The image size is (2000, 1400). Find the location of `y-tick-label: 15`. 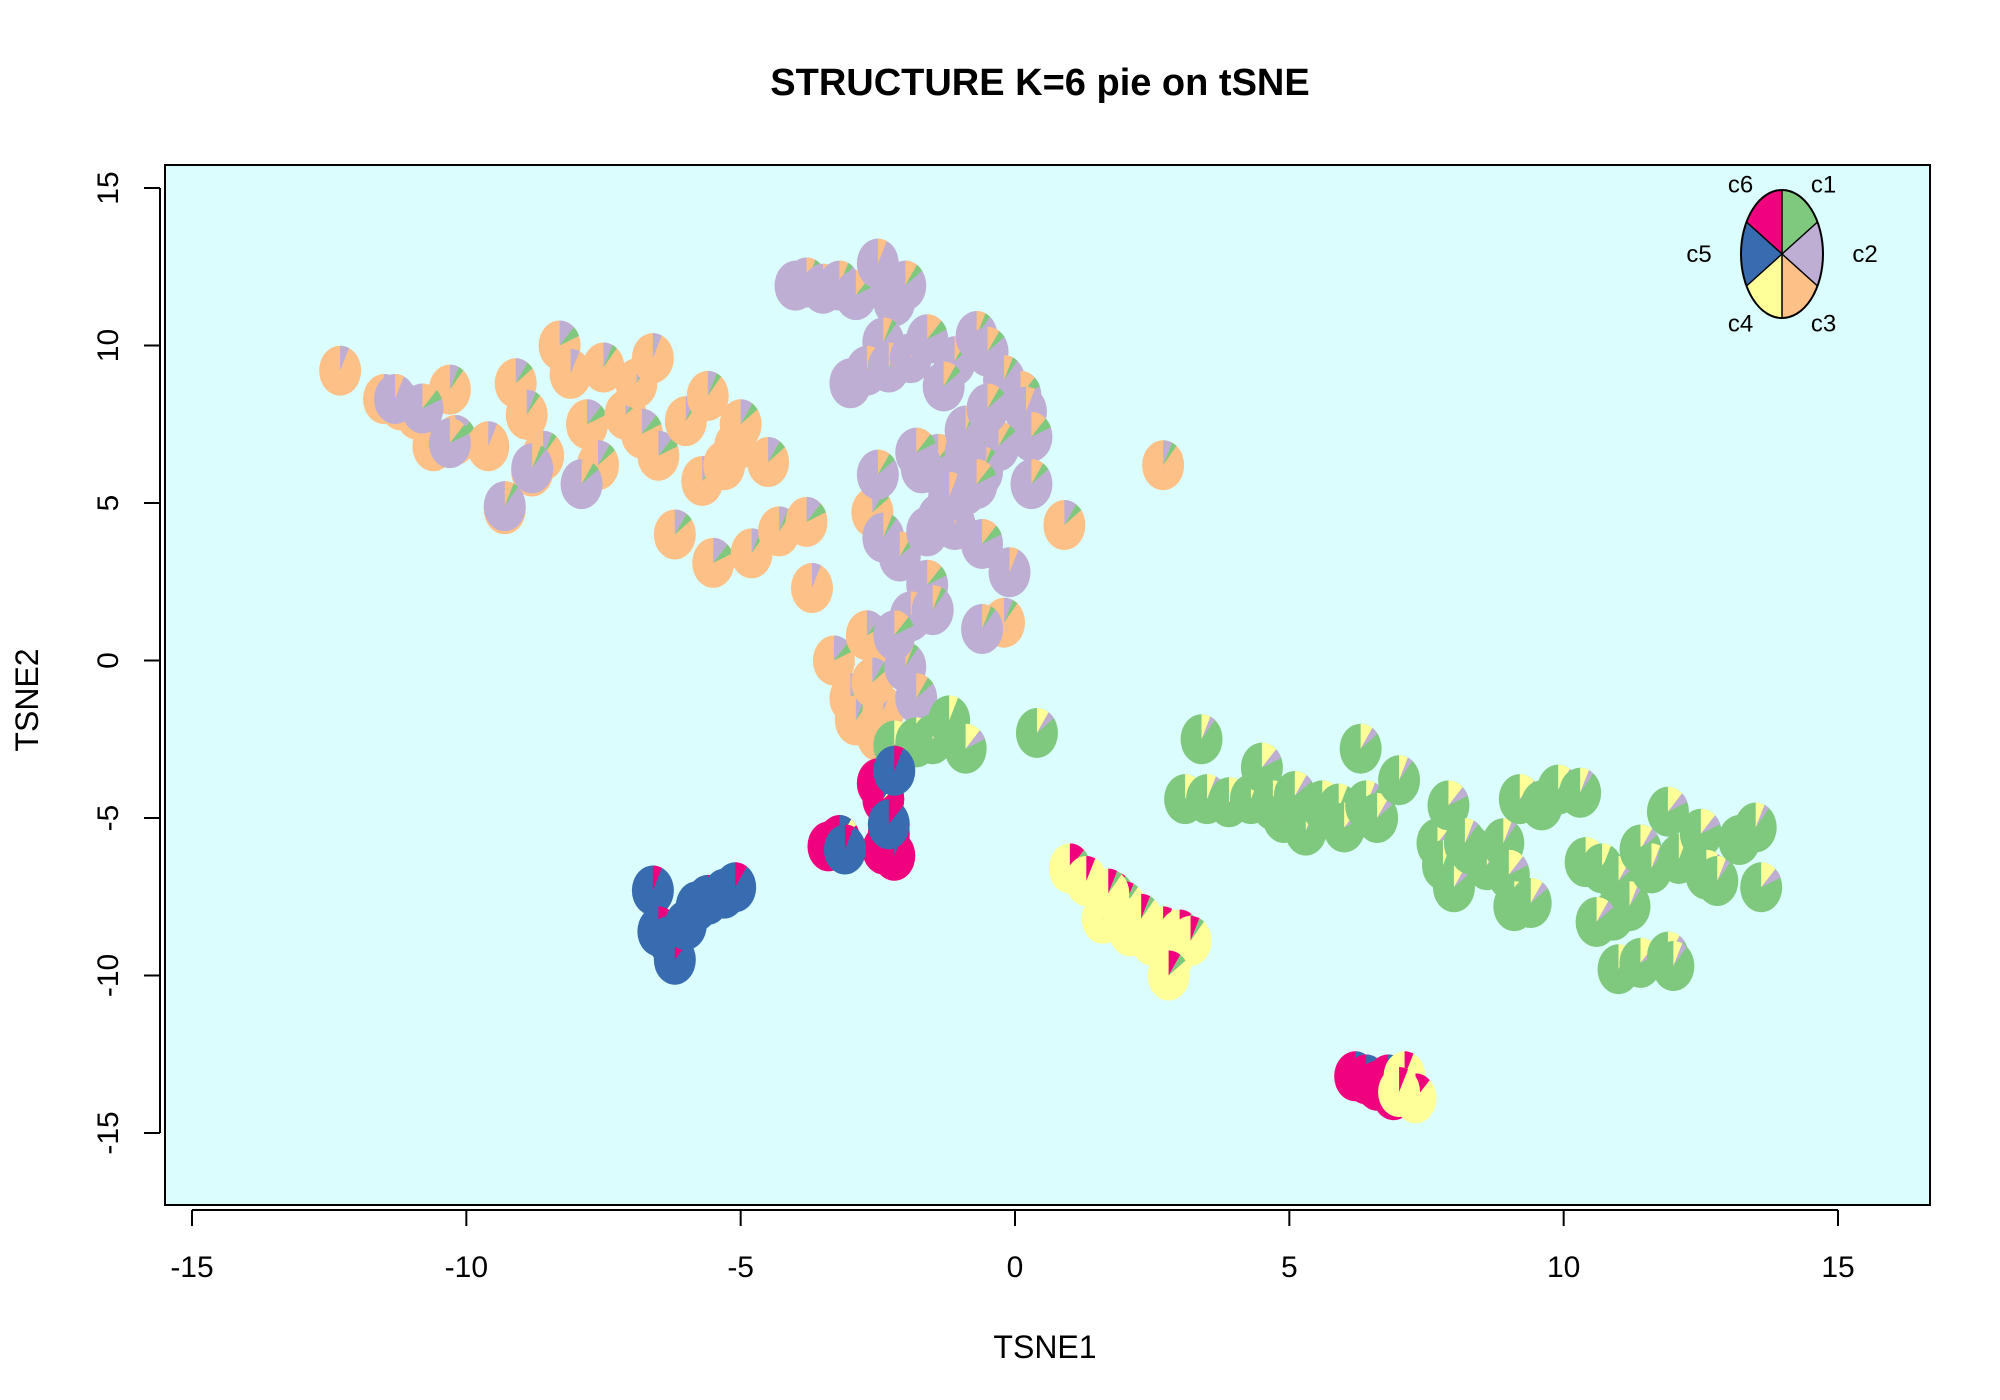

y-tick-label: 15 is located at coordinates (108, 187).